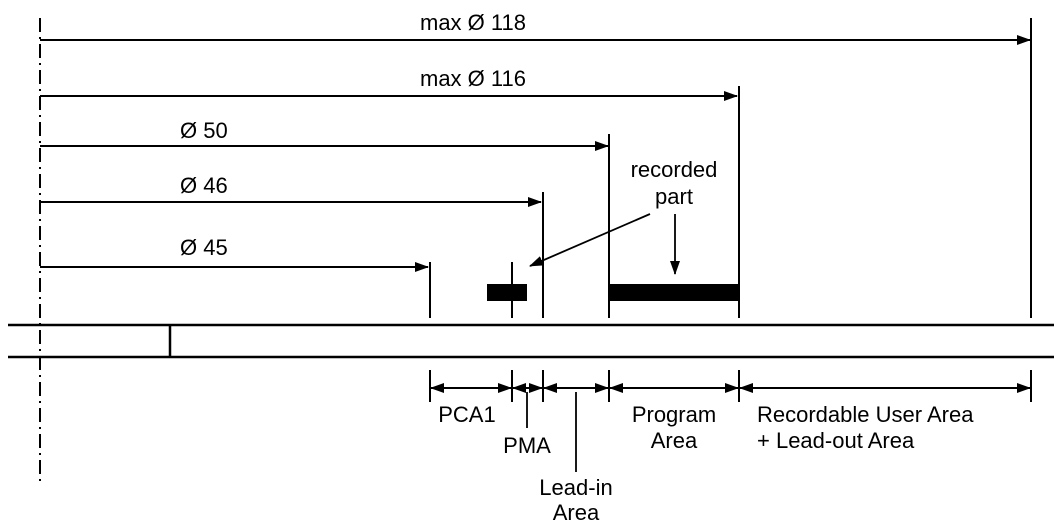 The height and width of the screenshot is (526, 1054). Describe the element at coordinates (204, 130) in the screenshot. I see `label-50: Ø 50` at that location.